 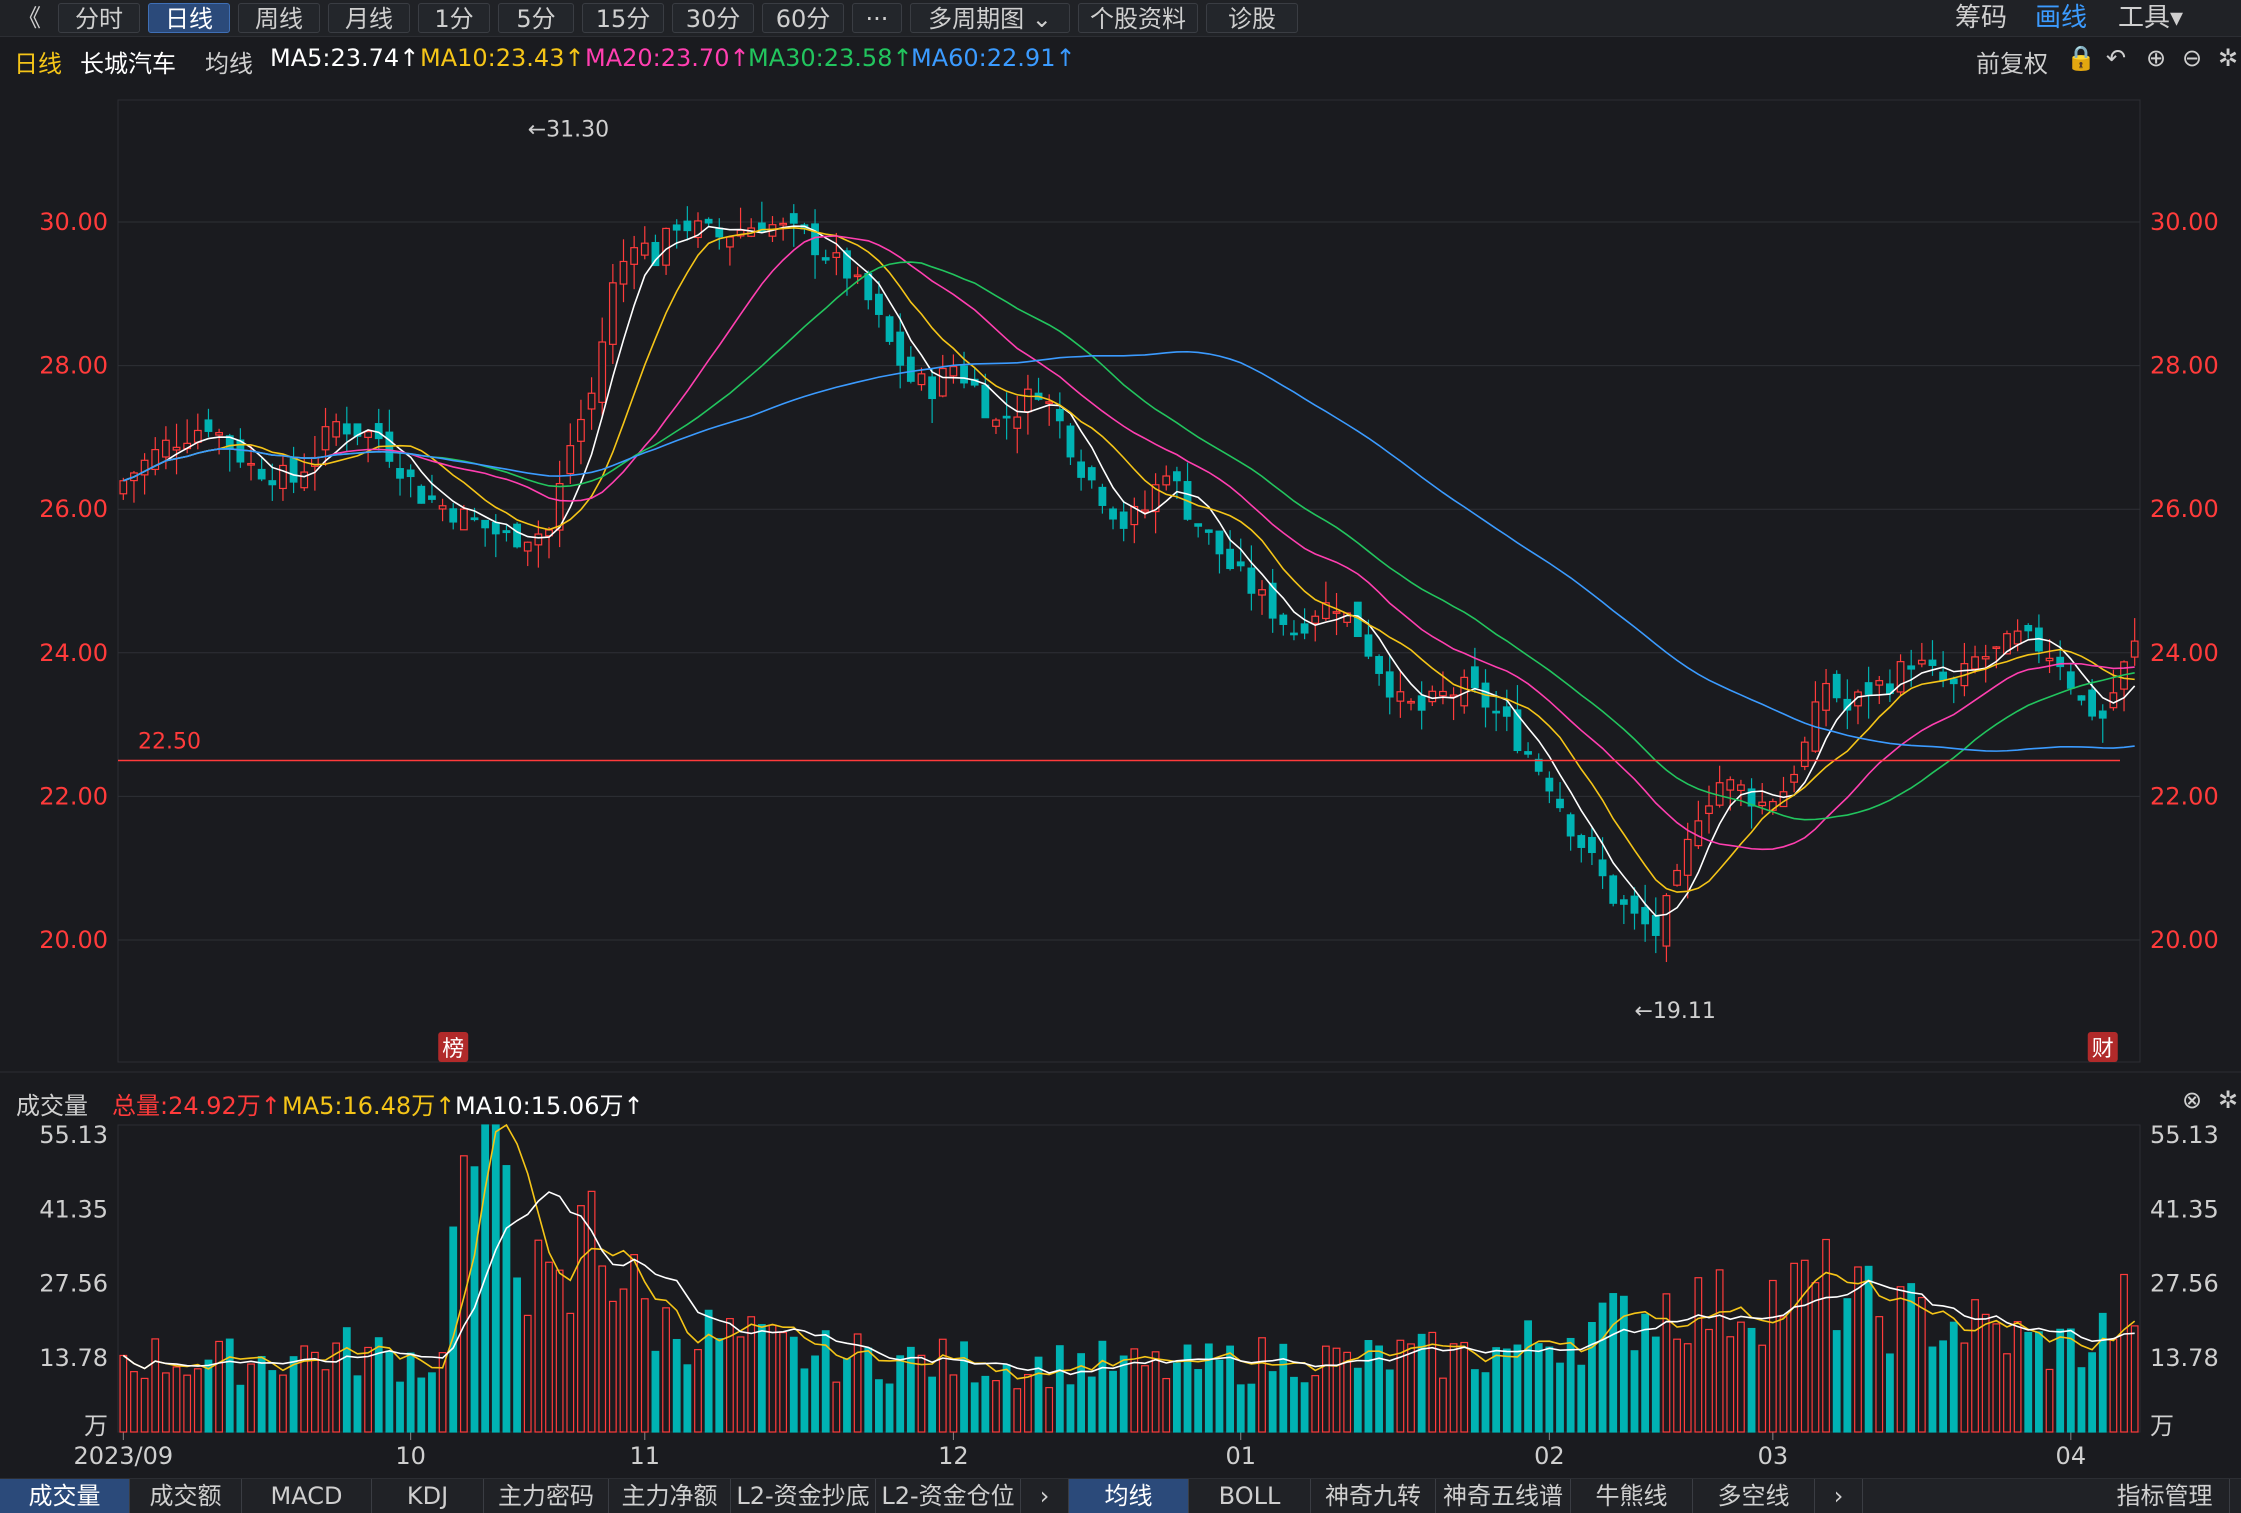 What do you see at coordinates (623, 18) in the screenshot?
I see `period-tab-7: 15分` at bounding box center [623, 18].